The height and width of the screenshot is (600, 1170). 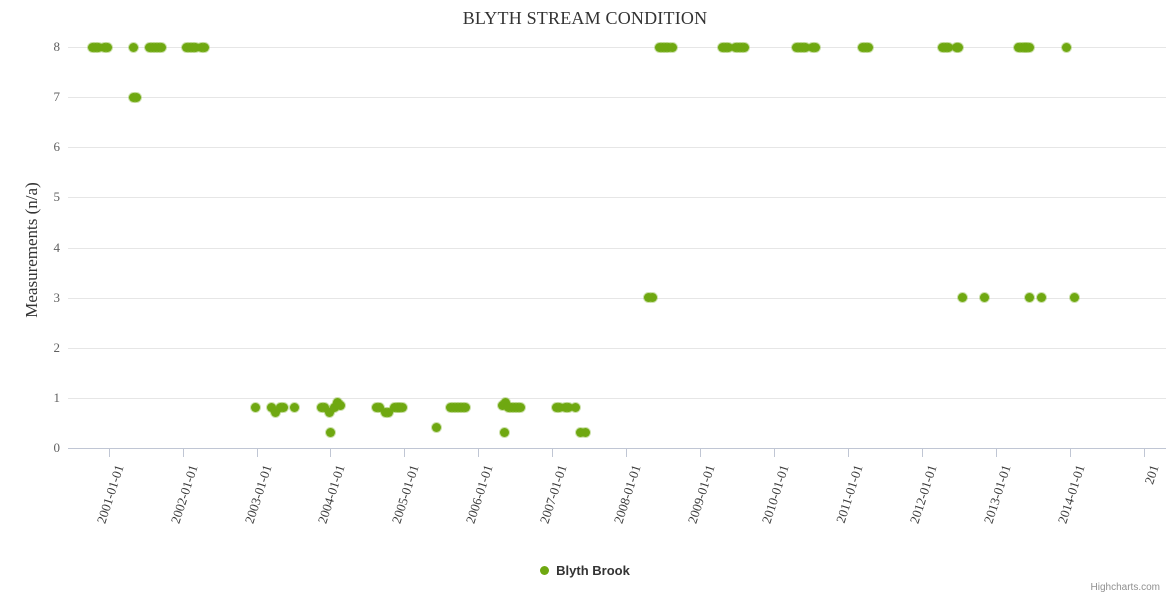 What do you see at coordinates (627, 494) in the screenshot?
I see `x-axis-tick-label: 2008-01-01` at bounding box center [627, 494].